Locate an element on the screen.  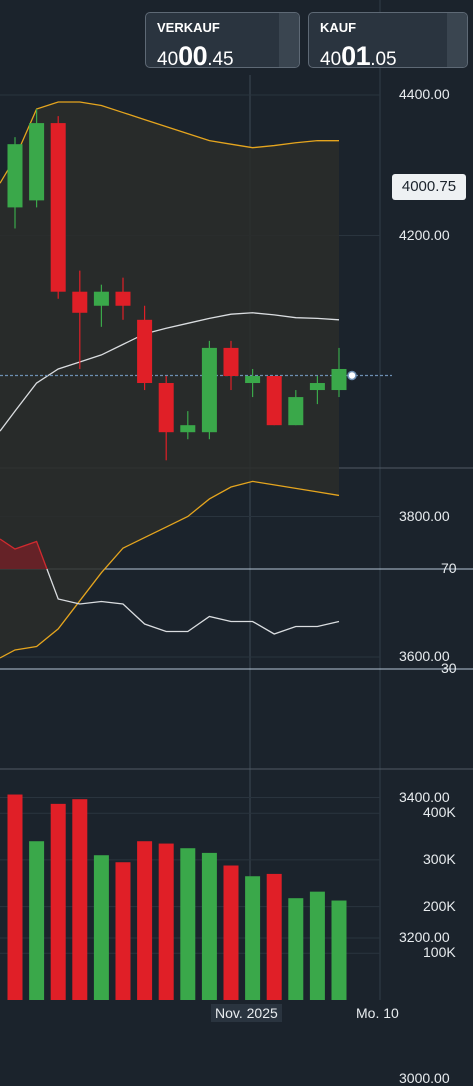
volume-tick-label: 100K is located at coordinates (439, 952).